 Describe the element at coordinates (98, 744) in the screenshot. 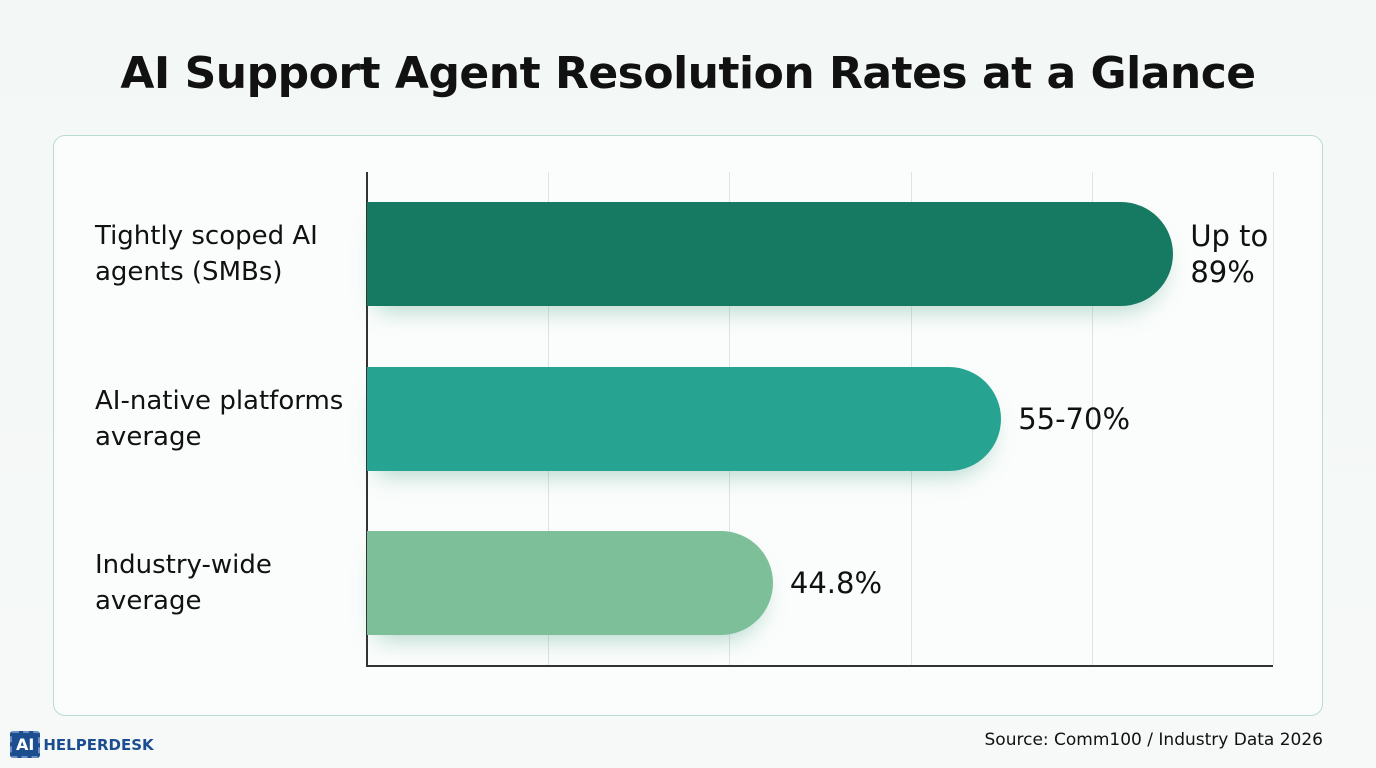

I see `logo-text: HELPERDESK` at that location.